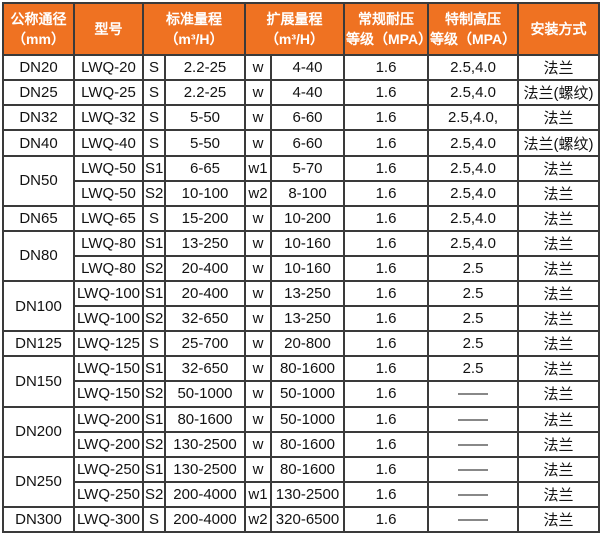 This screenshot has height=537, width=600. What do you see at coordinates (108, 143) in the screenshot?
I see `cell-model: LWQ-40` at bounding box center [108, 143].